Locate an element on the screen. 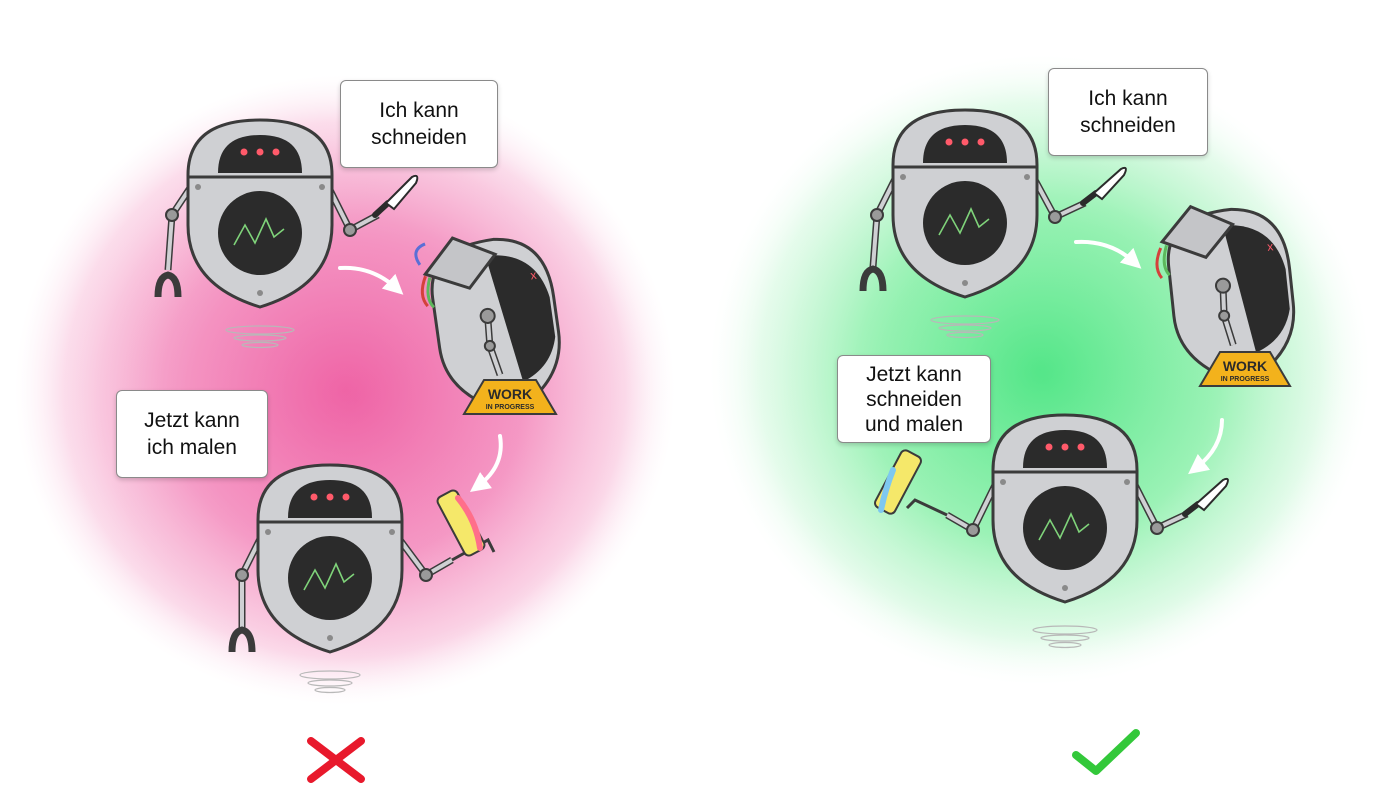 The height and width of the screenshot is (798, 1400). bubble-line: ich malen is located at coordinates (192, 447).